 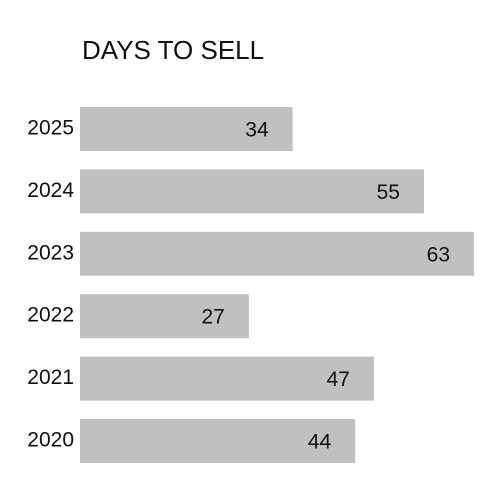 What do you see at coordinates (212, 317) in the screenshot?
I see `value-label: 27` at bounding box center [212, 317].